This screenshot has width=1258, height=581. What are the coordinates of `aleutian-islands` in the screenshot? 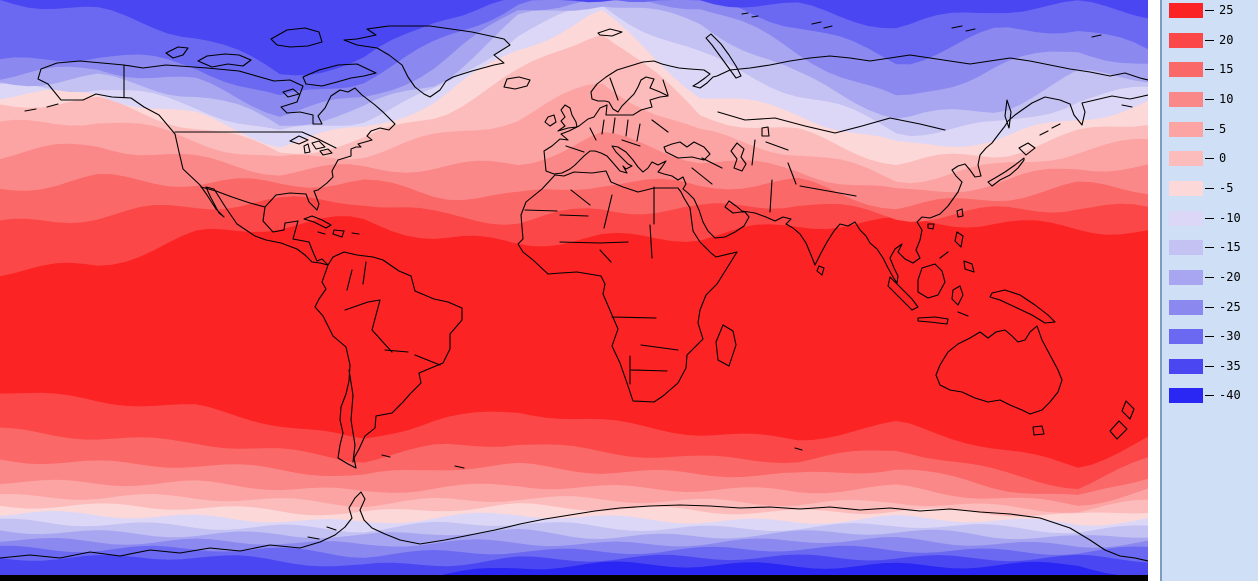 It's located at (578, 107).